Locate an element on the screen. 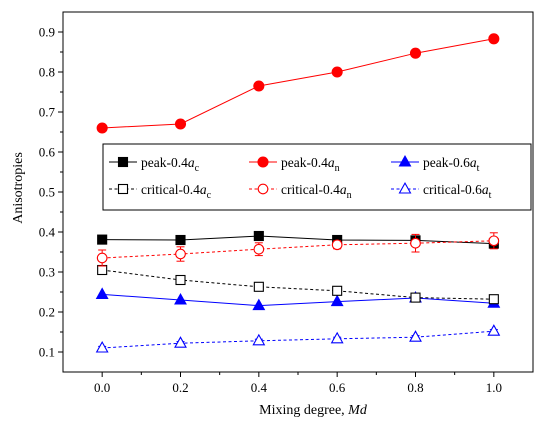 The height and width of the screenshot is (426, 550). legend-item-0: peak-0.4ac is located at coordinates (154, 164).